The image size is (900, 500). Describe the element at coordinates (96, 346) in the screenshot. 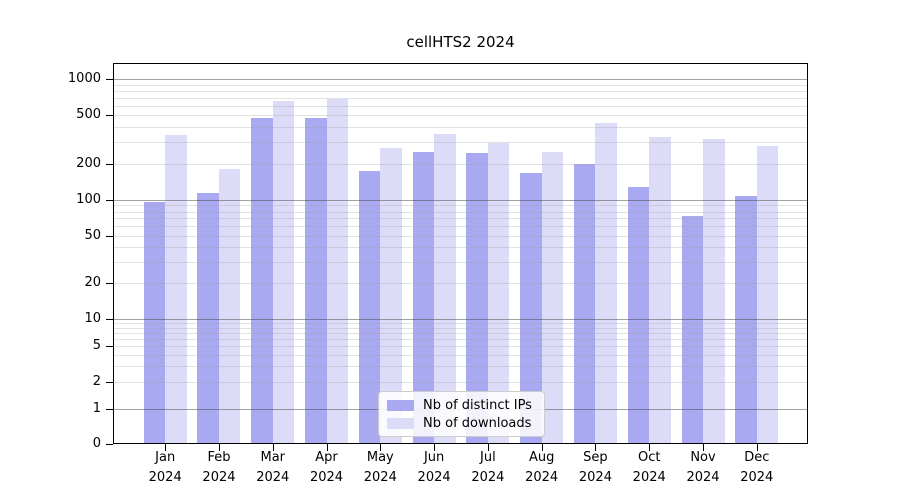

I see `y-tick-label-5: 5` at that location.